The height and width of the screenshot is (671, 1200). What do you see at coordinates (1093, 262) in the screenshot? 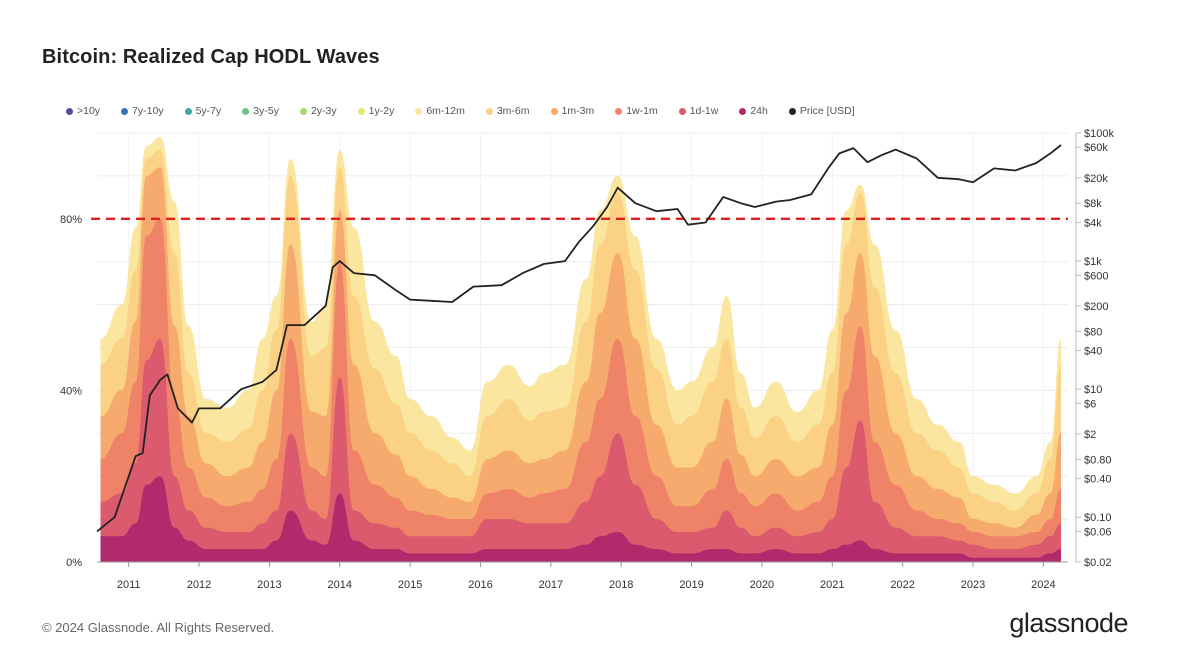
I see `y-right-tick-label: $1k` at bounding box center [1093, 262].